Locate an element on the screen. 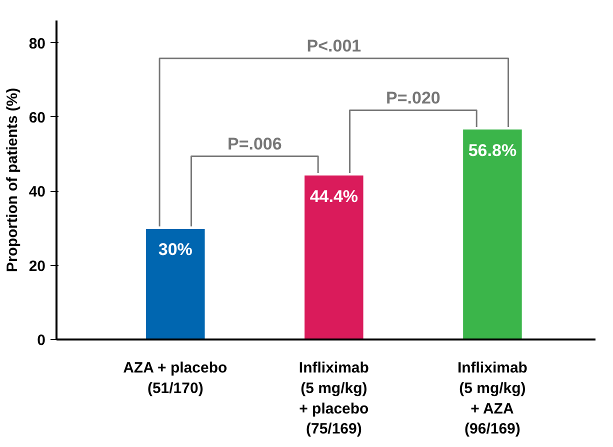  x-tick-label: AZA + placebo (51/170) is located at coordinates (175, 378).